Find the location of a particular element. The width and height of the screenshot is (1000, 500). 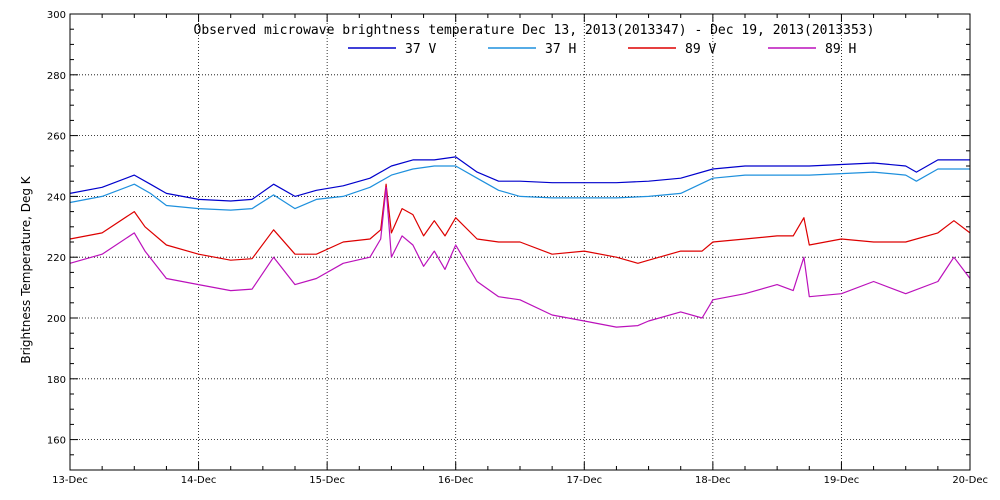

legend-label: 37 H is located at coordinates (560, 49).